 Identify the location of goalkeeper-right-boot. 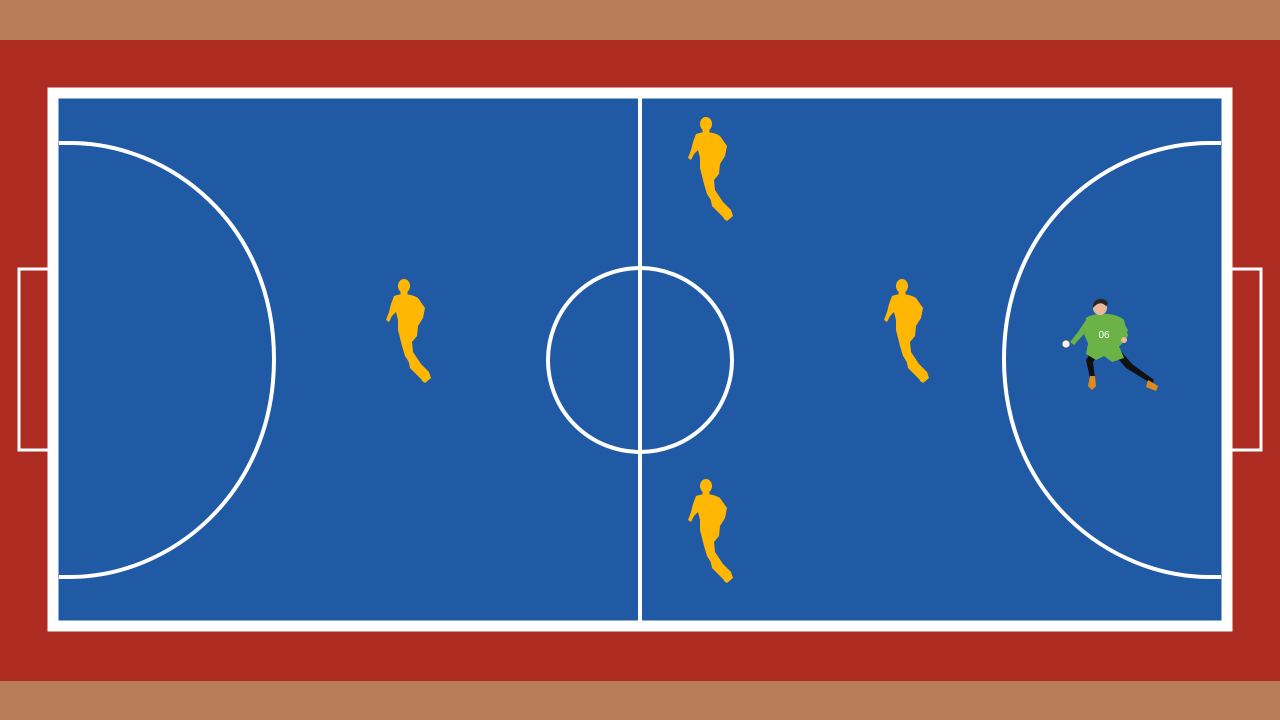
(1152, 385).